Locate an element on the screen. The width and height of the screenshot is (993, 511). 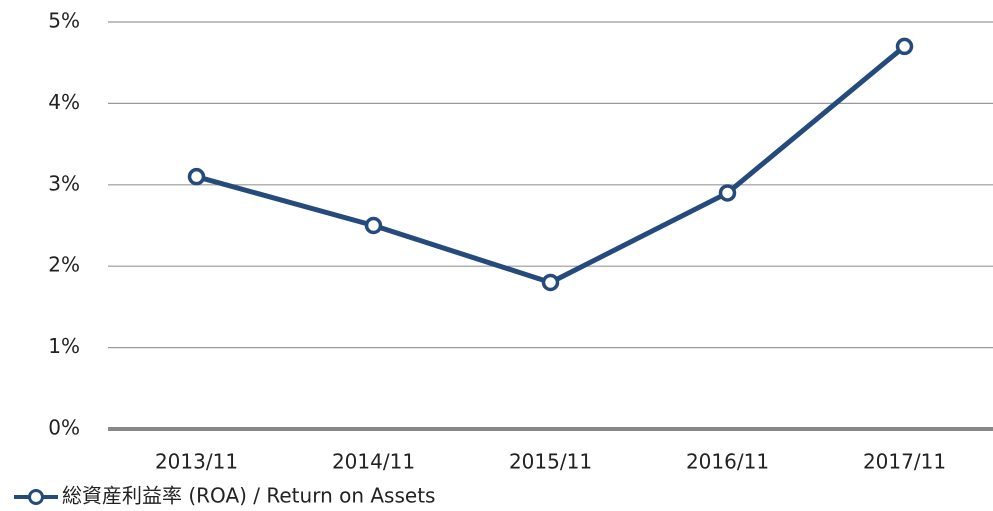
x-tick-label: 2013/11 is located at coordinates (196, 462).